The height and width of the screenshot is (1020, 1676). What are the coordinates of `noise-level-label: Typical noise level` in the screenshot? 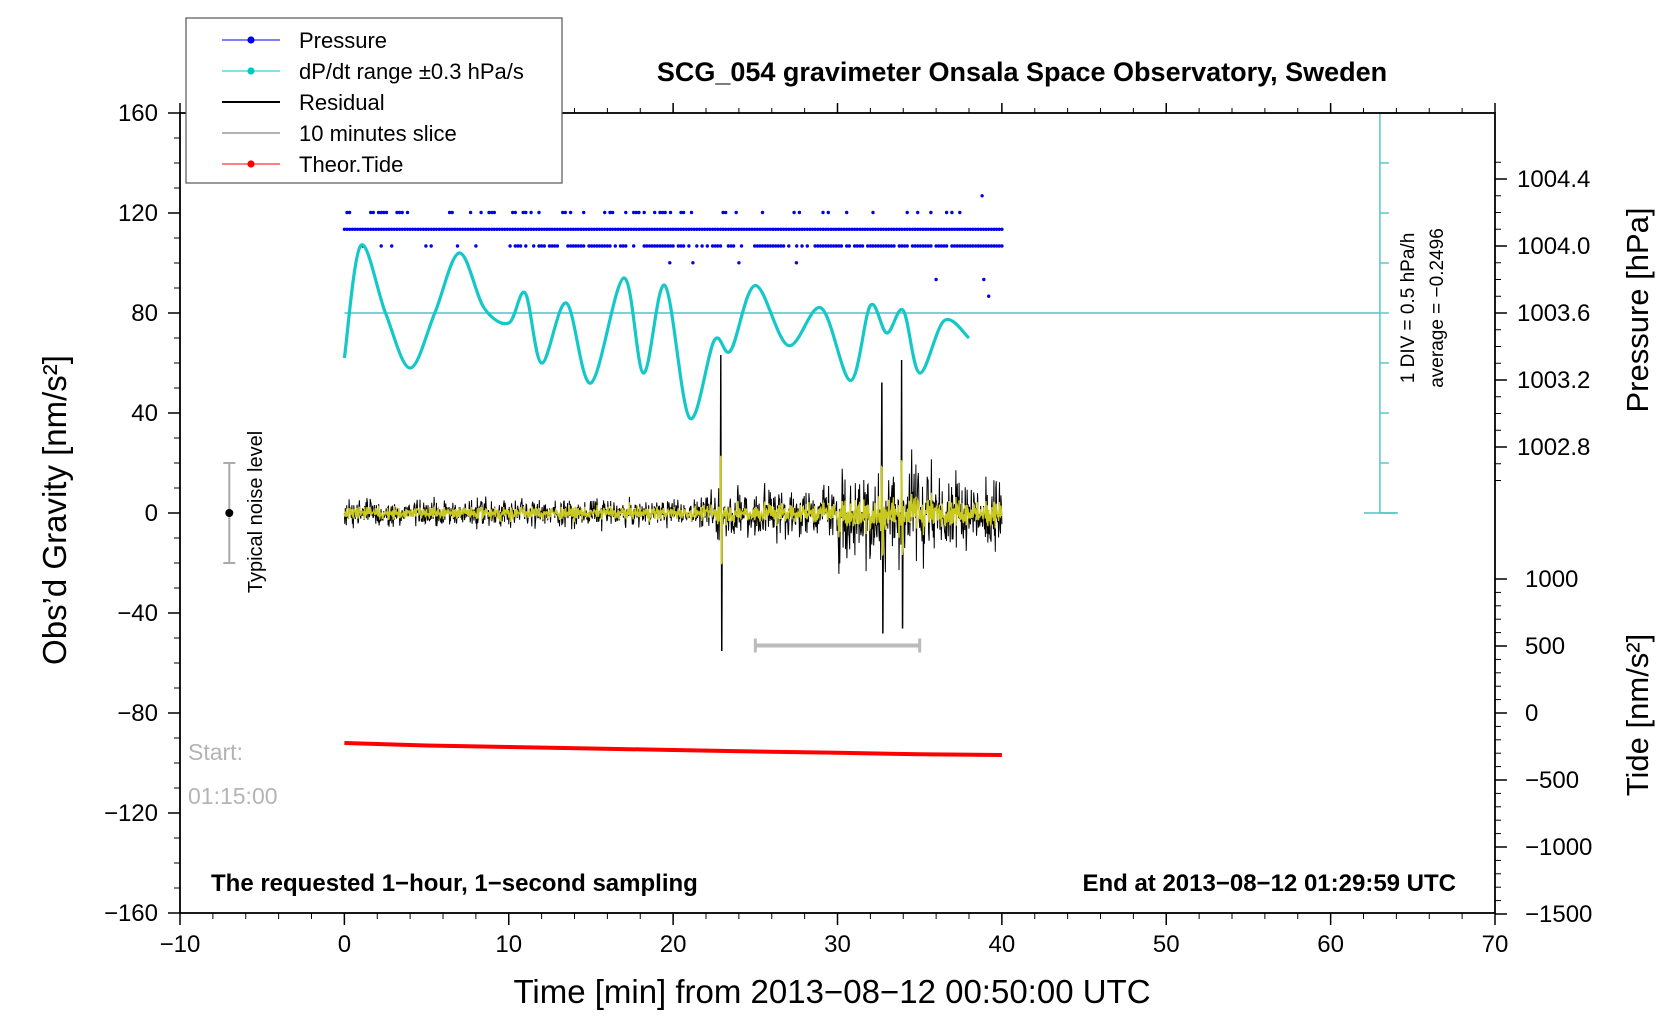 It's located at (256, 512).